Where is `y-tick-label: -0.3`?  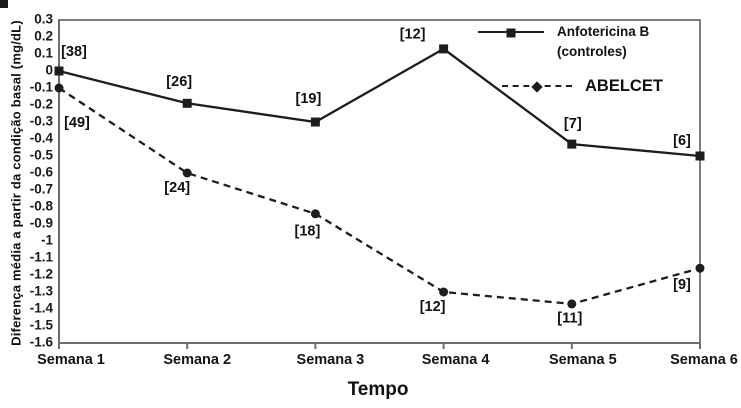
y-tick-label: -0.3 is located at coordinates (42, 121).